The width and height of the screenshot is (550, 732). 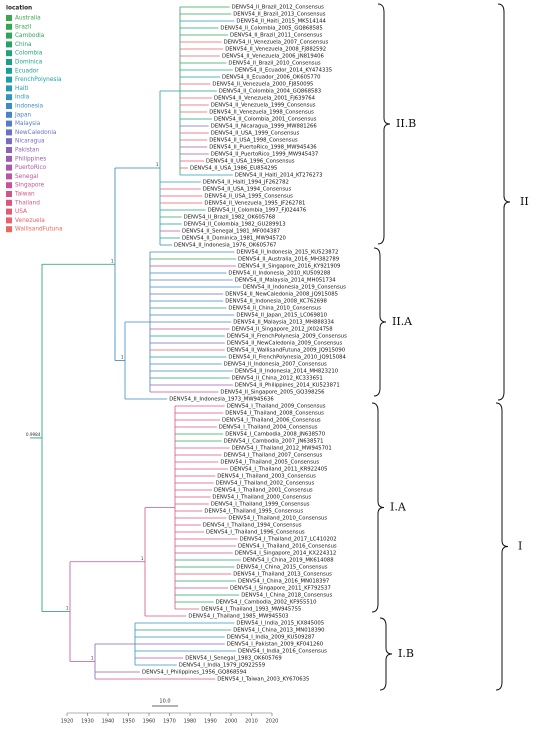 What do you see at coordinates (285, 554) in the screenshot?
I see `tip-label: DENV54_I_Singapore_2014_KX224312` at bounding box center [285, 554].